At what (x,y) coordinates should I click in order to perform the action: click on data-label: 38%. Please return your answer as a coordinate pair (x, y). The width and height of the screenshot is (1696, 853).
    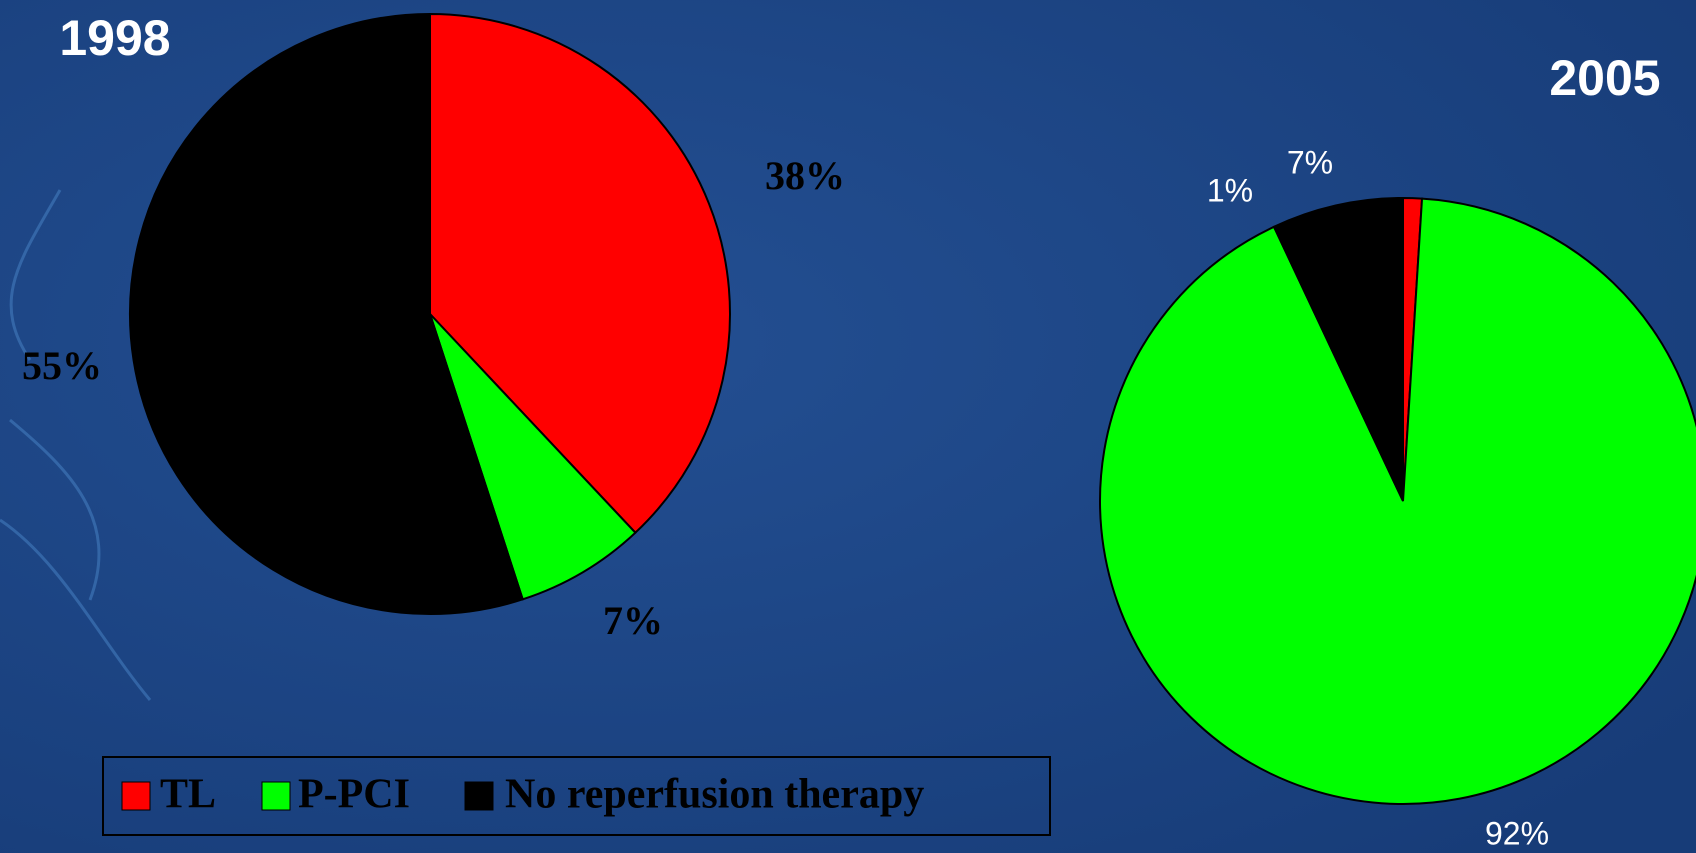
    Looking at the image, I should click on (805, 175).